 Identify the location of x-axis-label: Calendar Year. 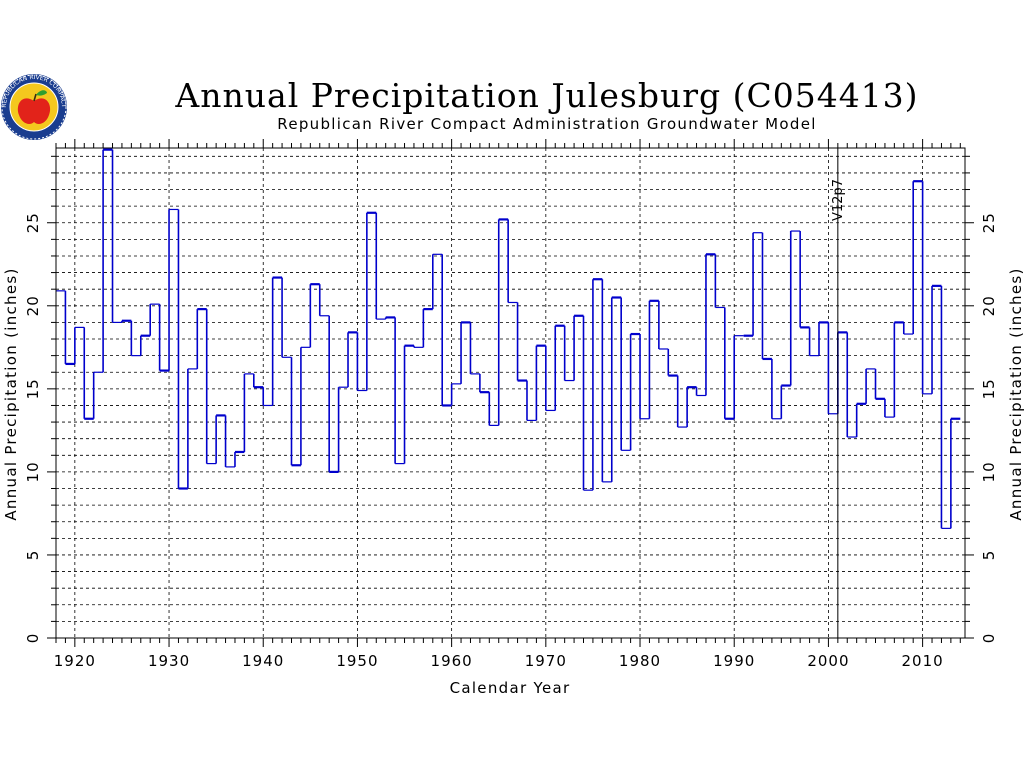
(510, 688).